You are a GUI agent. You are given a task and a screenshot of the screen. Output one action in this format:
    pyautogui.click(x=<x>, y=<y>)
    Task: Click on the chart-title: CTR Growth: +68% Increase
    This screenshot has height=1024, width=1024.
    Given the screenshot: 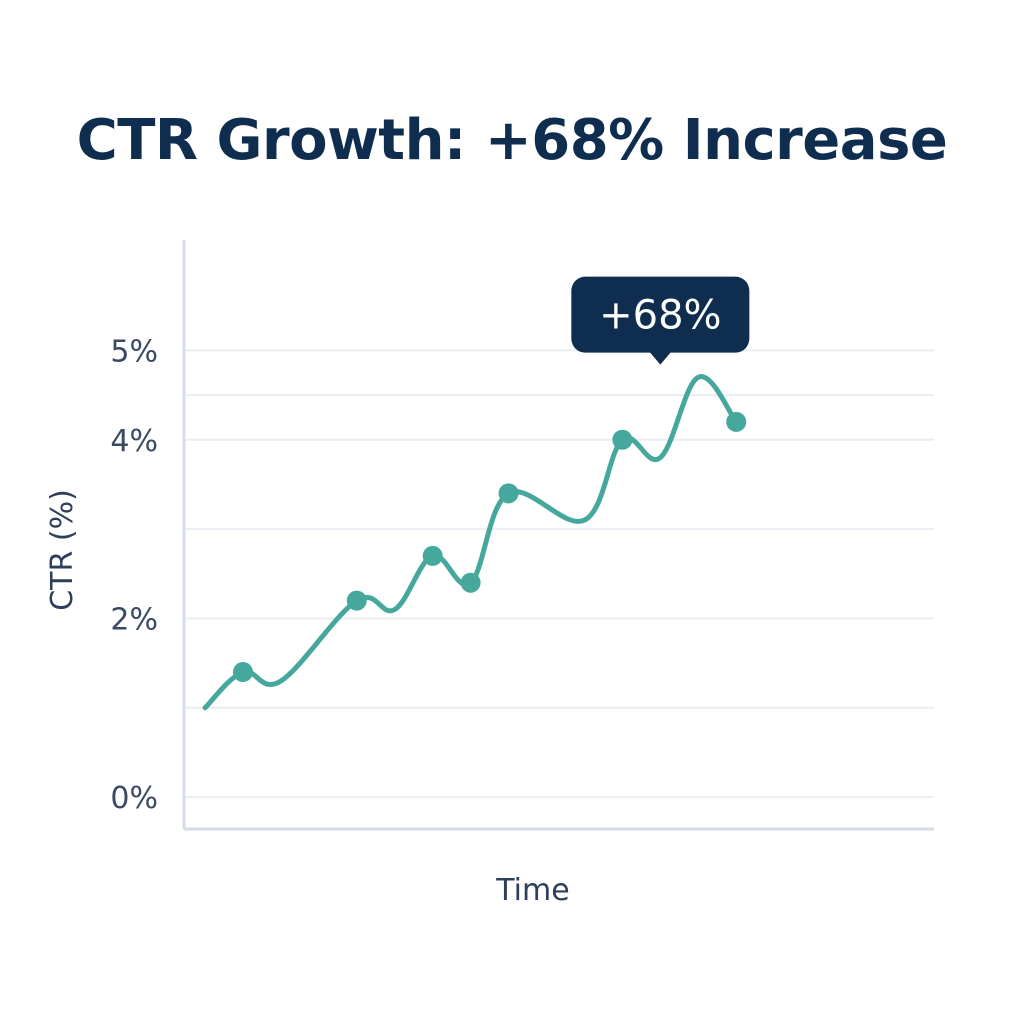 What is the action you would take?
    pyautogui.click(x=512, y=140)
    